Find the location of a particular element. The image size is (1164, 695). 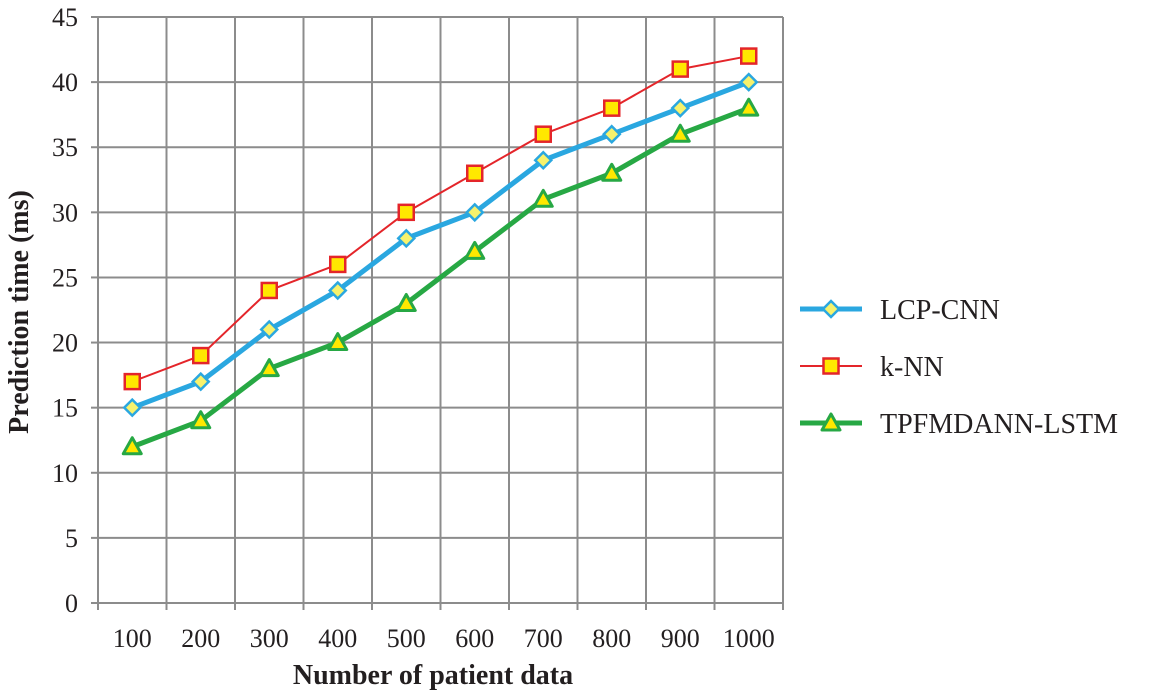

x-tick-label: 800 is located at coordinates (611, 638).